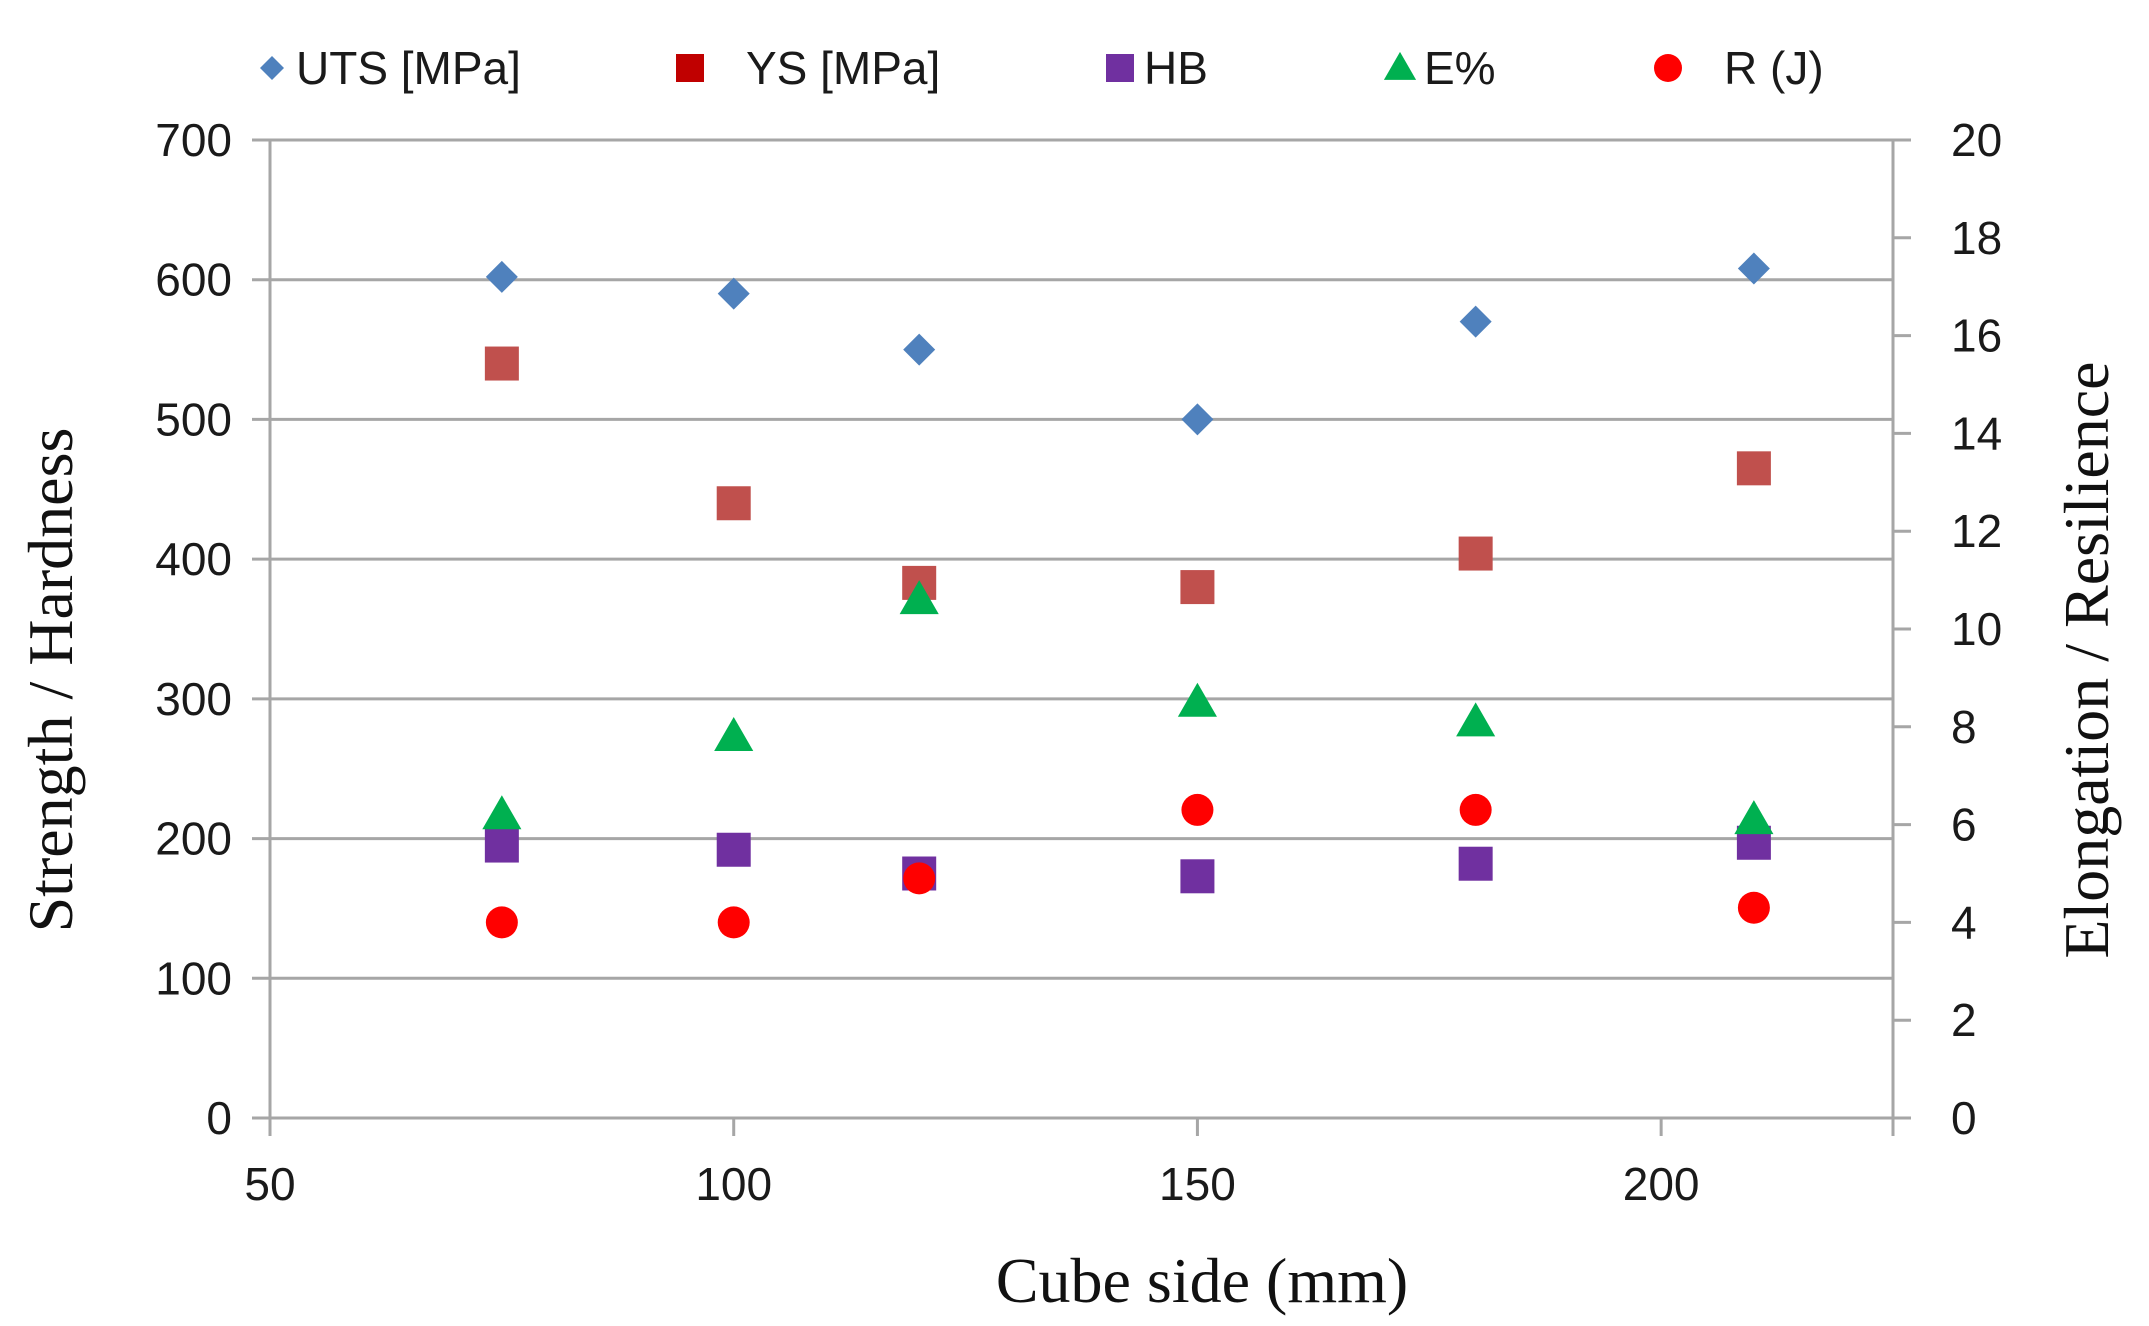 The height and width of the screenshot is (1326, 2149). Describe the element at coordinates (272, 68) in the screenshot. I see `legend-marker-uts-mpa` at that location.